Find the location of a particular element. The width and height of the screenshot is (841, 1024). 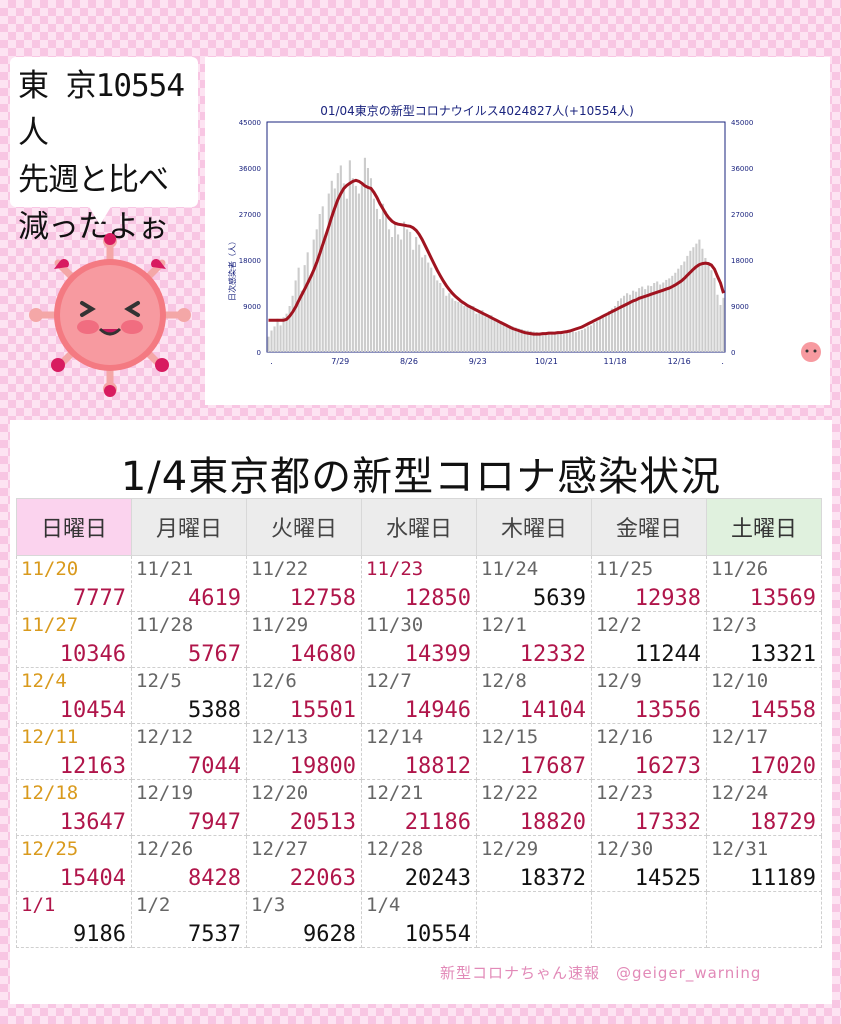

cell-date: 12/30 is located at coordinates (625, 849).